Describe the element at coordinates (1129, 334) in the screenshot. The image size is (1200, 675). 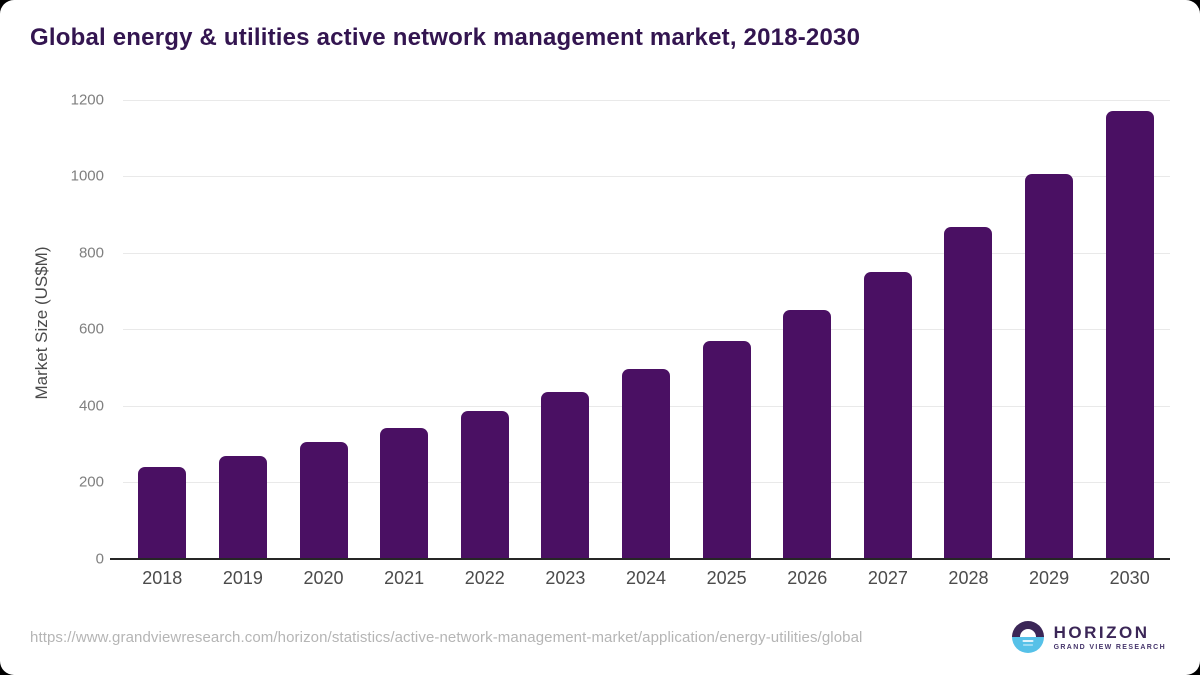
I see `bar-2030` at that location.